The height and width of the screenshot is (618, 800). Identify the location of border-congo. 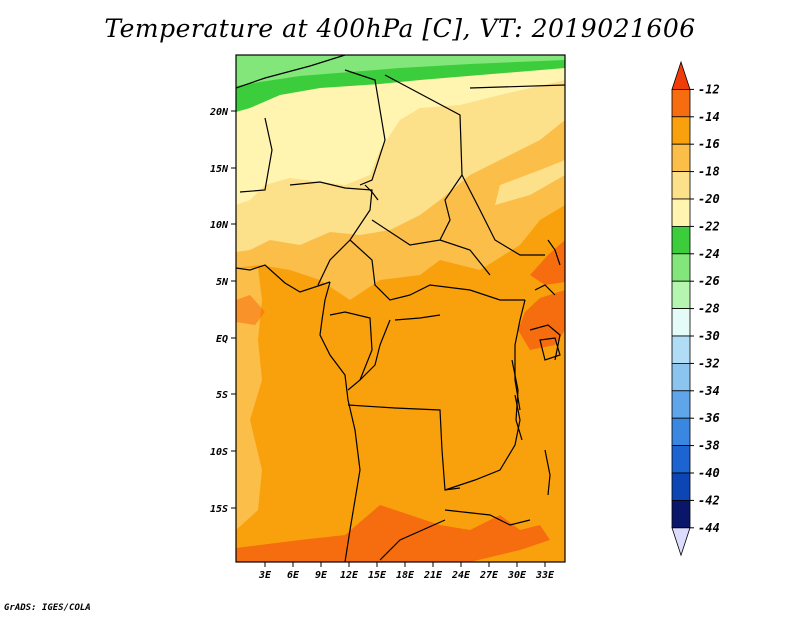
(351, 351).